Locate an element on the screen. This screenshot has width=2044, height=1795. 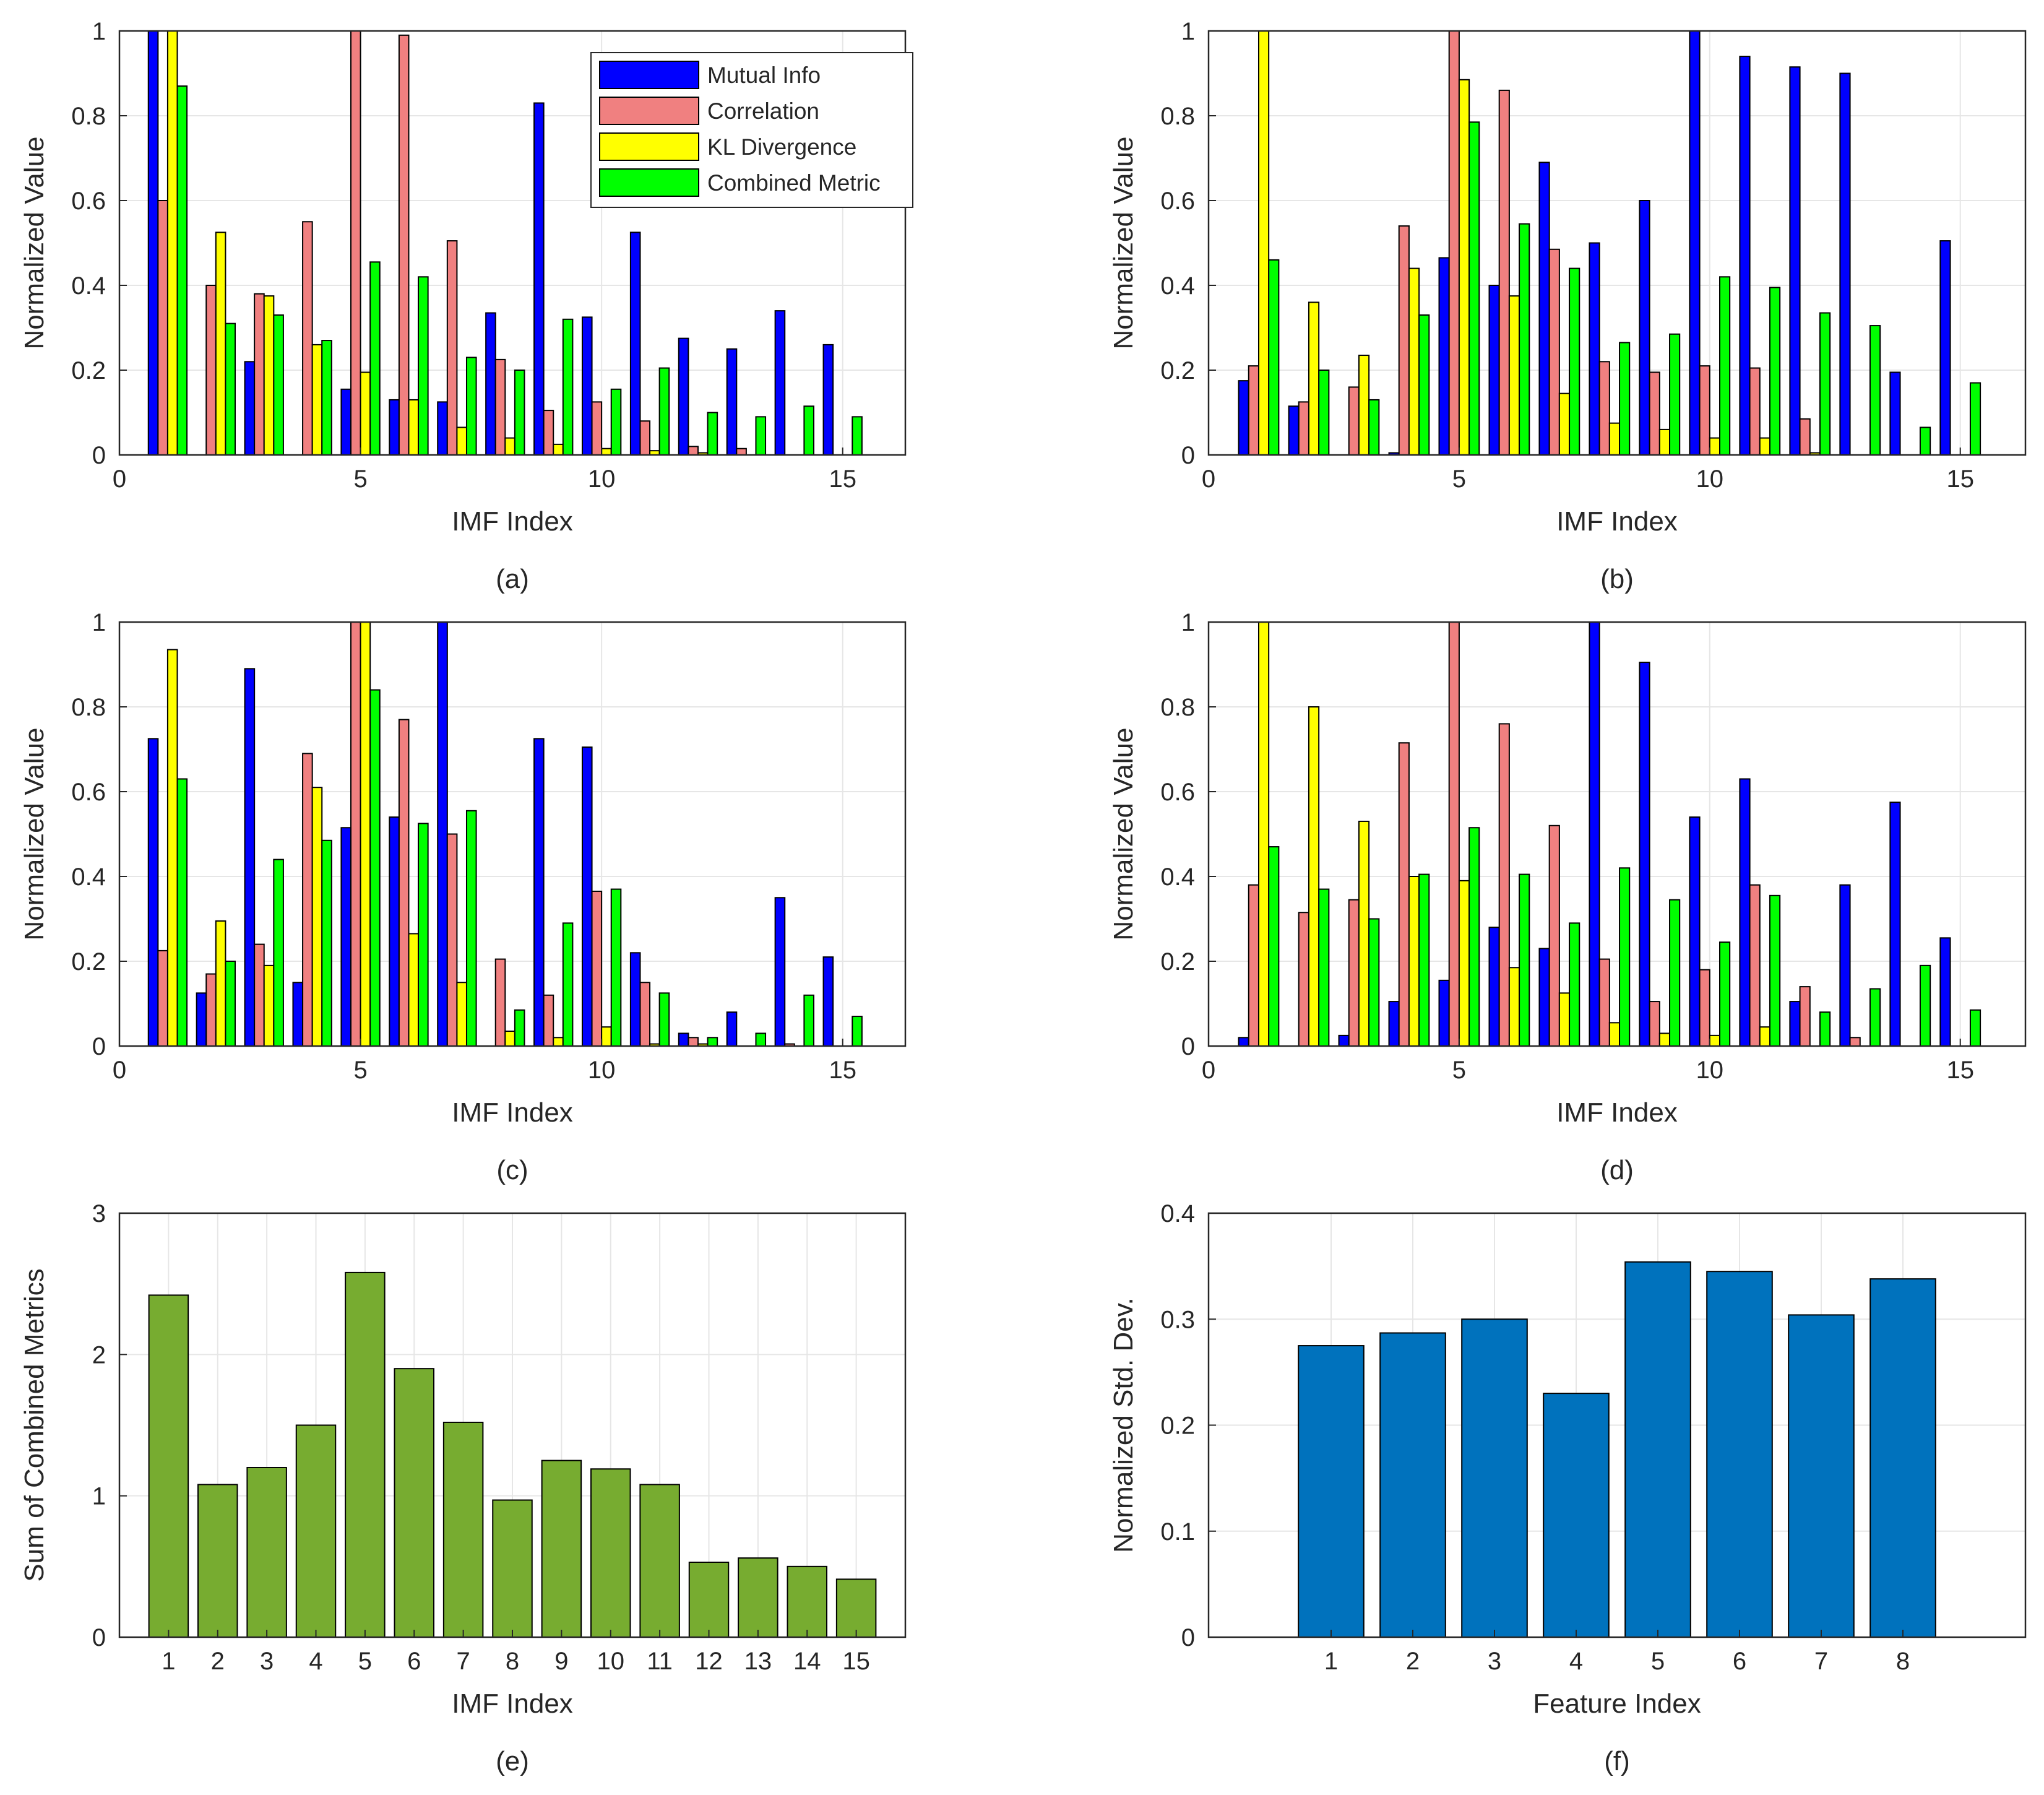
x-tick-label: 12 is located at coordinates (709, 1661).